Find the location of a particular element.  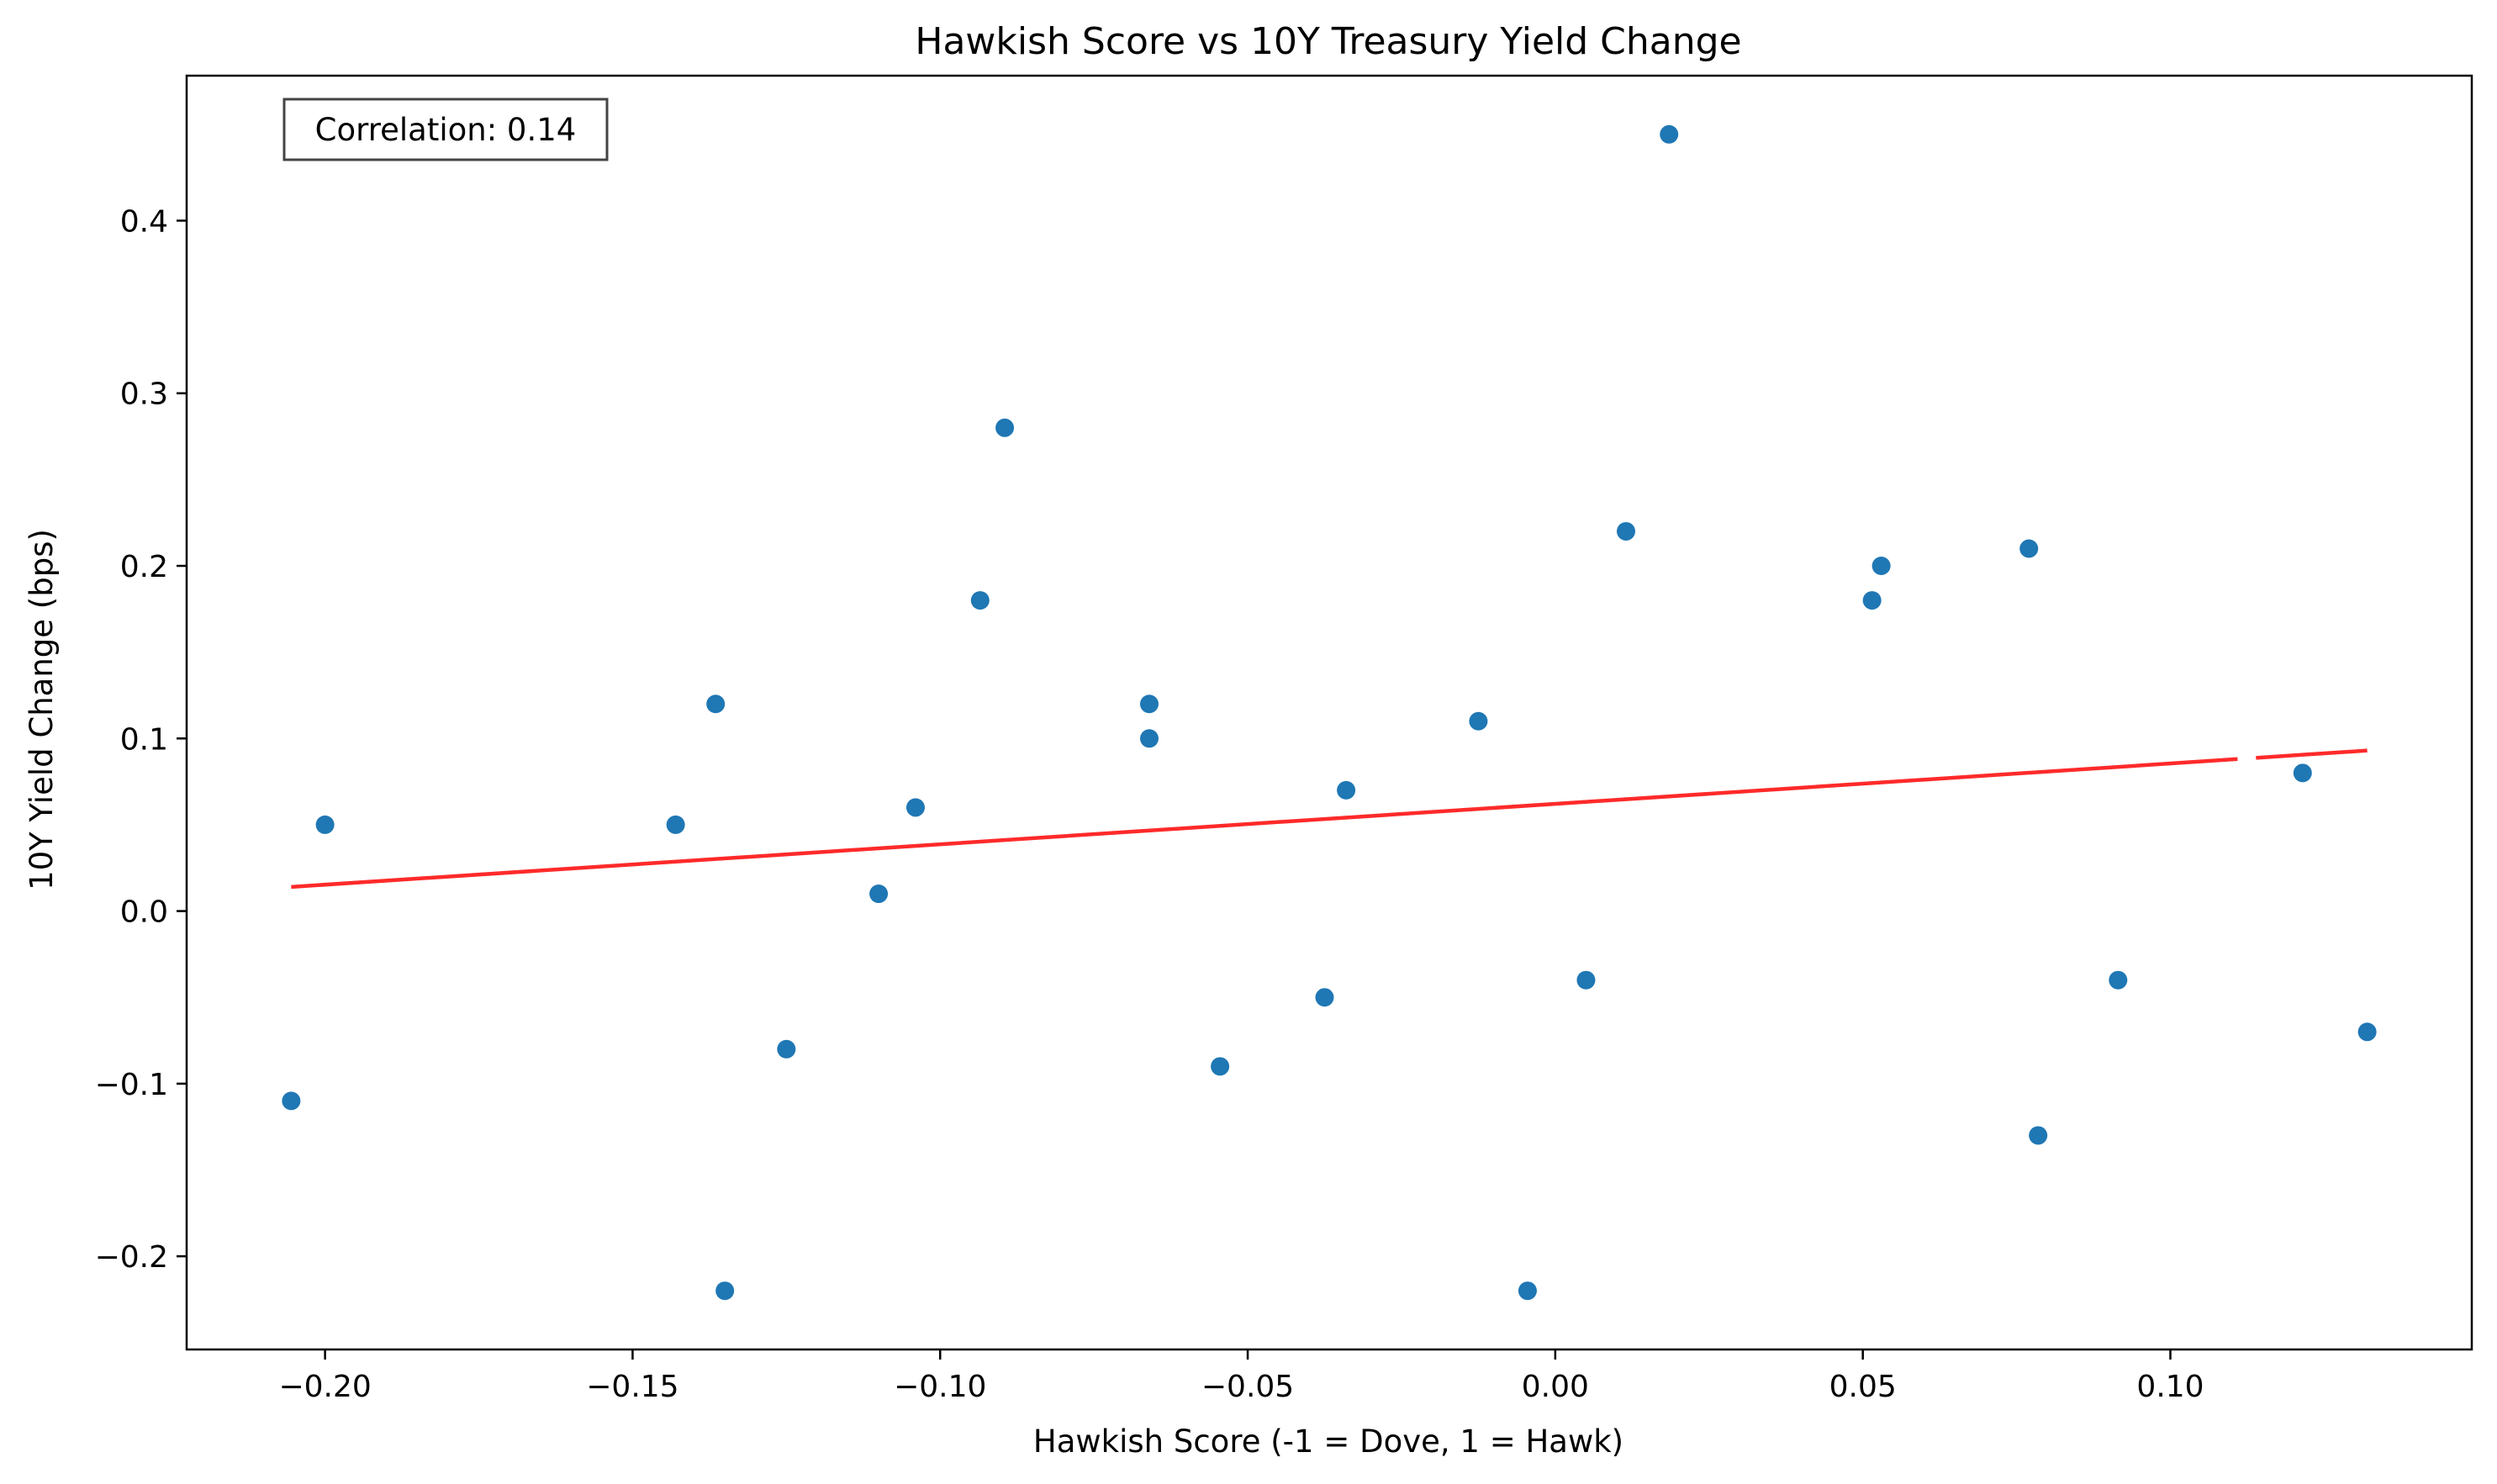

correlation-annotation: Correlation: 0.14 is located at coordinates (445, 129).